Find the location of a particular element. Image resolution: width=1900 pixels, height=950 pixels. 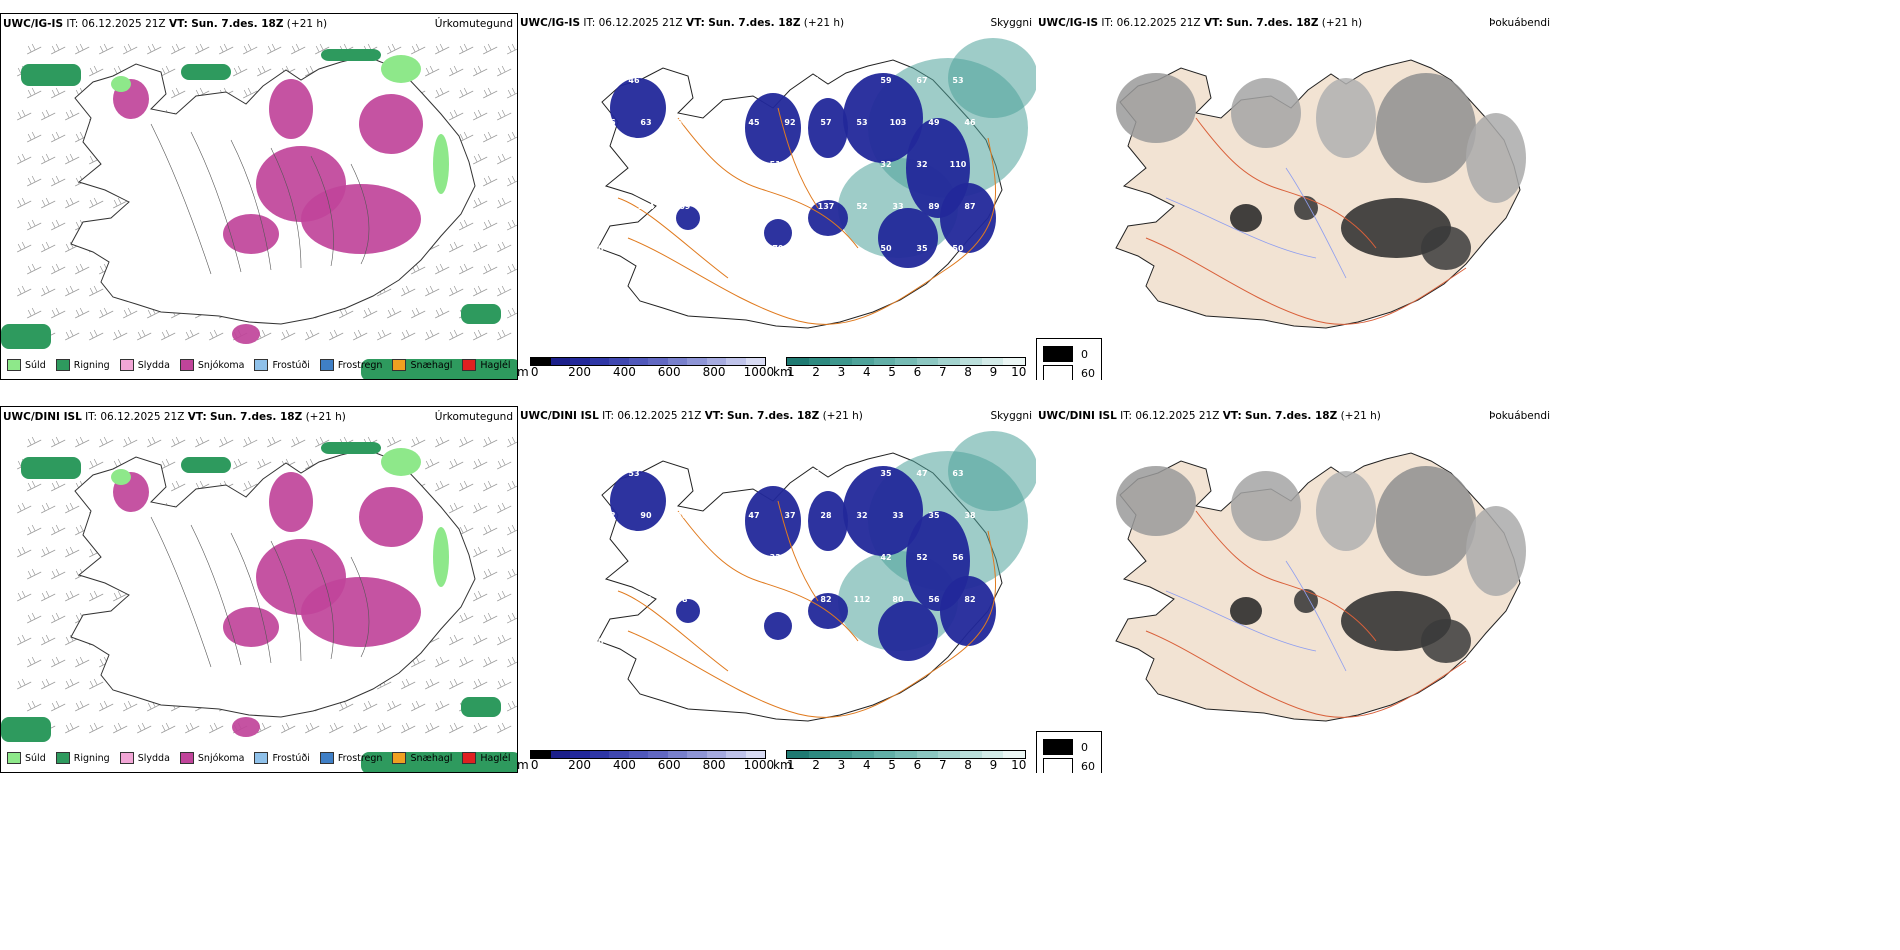

legend-label: Snjókoma is located at coordinates (221, 758).